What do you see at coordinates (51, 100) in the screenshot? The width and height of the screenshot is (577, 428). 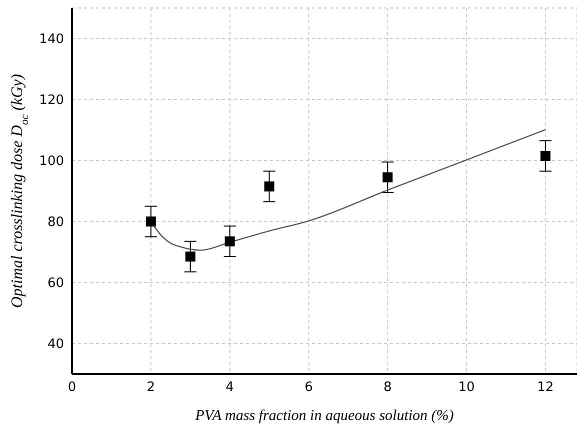 I see `y-tick-label: 120` at bounding box center [51, 100].